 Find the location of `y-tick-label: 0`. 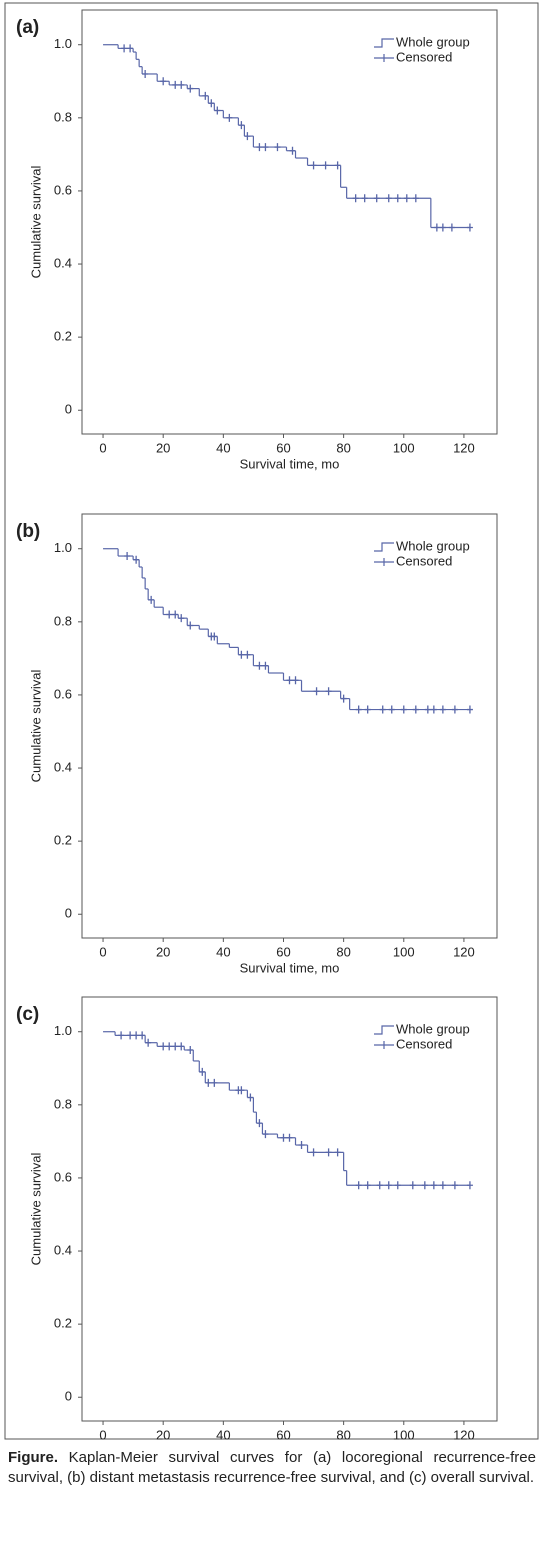

y-tick-label: 0 is located at coordinates (68, 1396).